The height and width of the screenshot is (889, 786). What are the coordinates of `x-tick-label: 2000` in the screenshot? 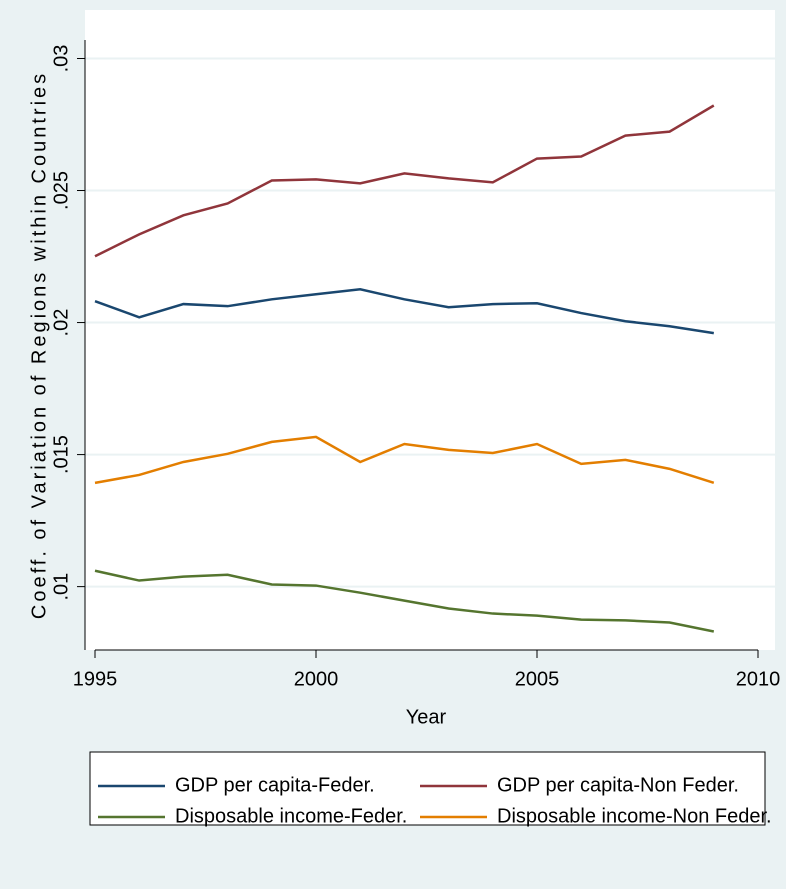 It's located at (316, 679).